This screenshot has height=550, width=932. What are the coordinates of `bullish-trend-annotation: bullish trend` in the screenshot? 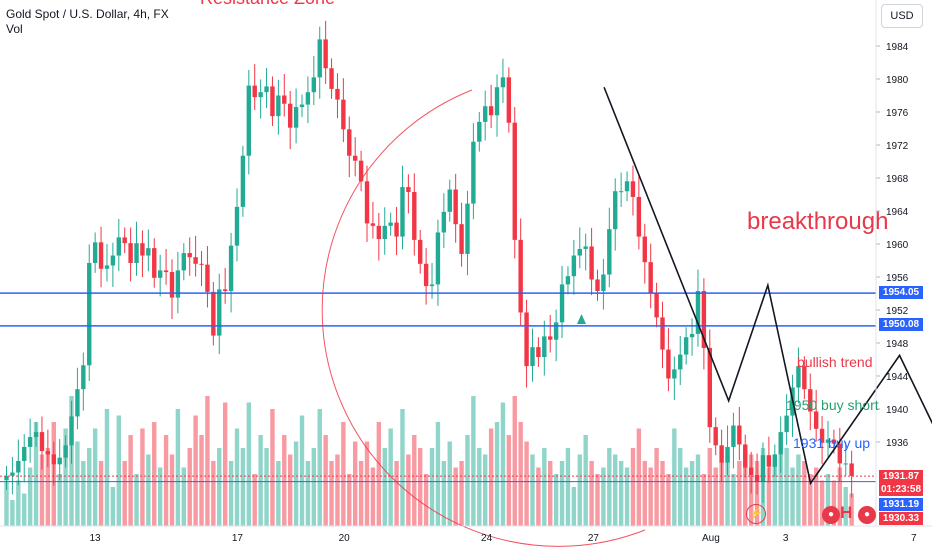 It's located at (835, 362).